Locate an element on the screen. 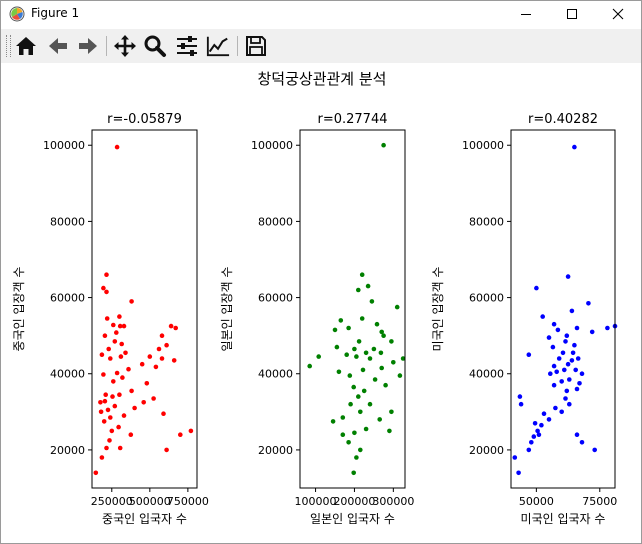  close-button is located at coordinates (618, 14).